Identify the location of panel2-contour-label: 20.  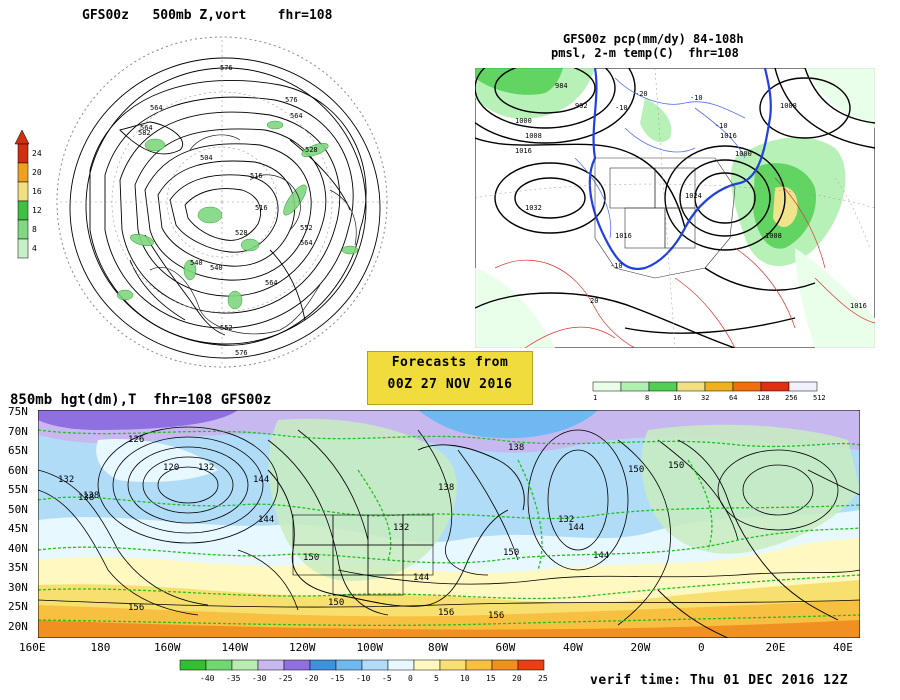
(594, 301).